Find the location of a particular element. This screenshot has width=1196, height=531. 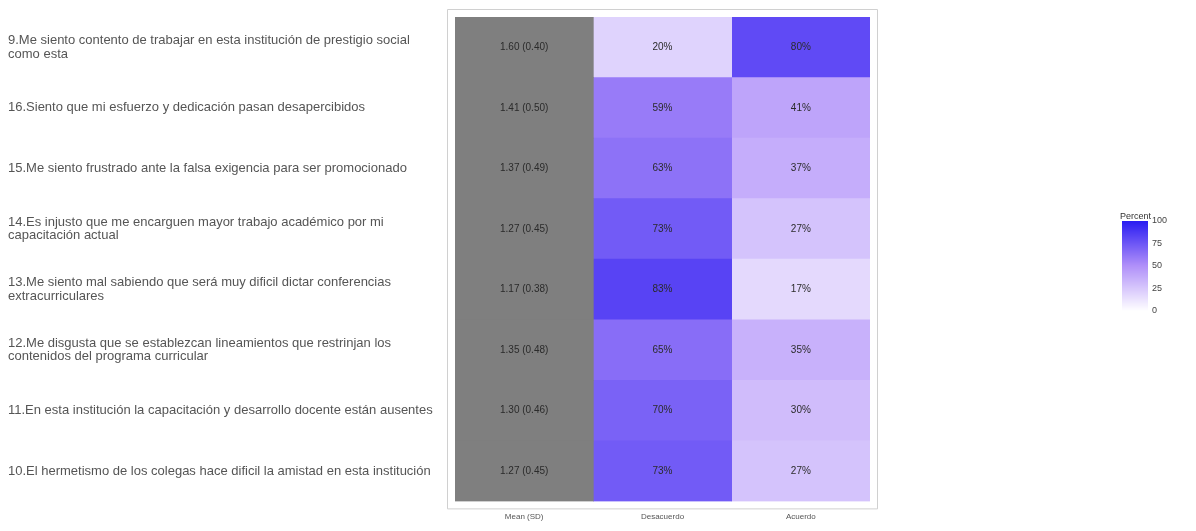

data-label: 70% is located at coordinates (662, 410).